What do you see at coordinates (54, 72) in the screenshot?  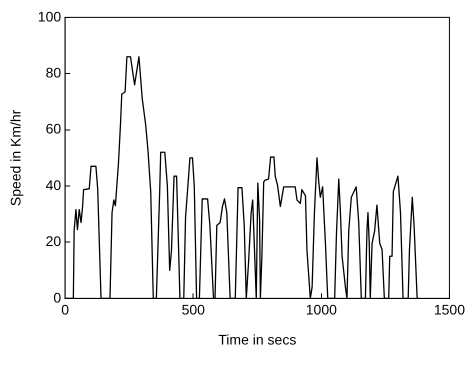 I see `y-tick-label: 80` at bounding box center [54, 72].